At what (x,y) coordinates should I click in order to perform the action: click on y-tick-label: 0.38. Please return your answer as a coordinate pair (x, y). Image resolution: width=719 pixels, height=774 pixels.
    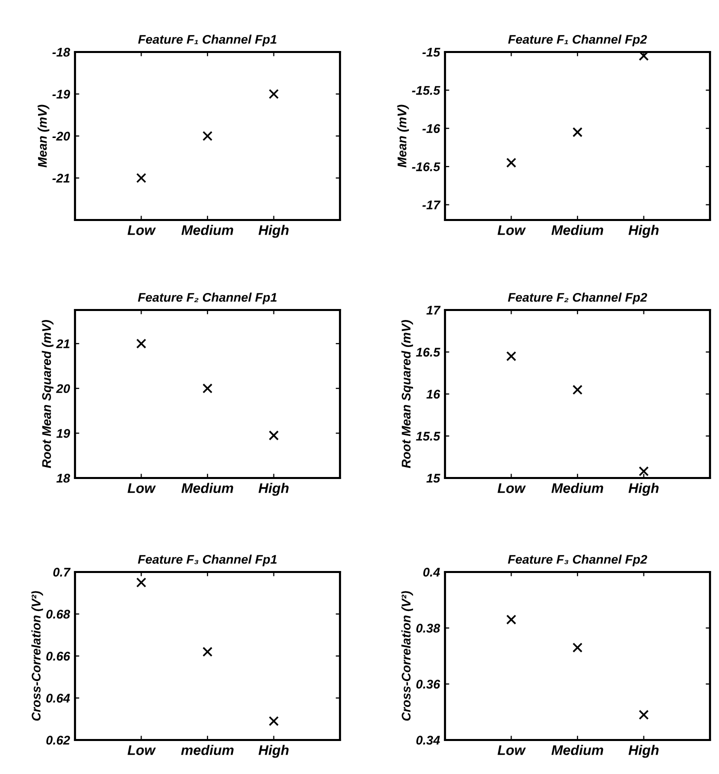
    Looking at the image, I should click on (428, 628).